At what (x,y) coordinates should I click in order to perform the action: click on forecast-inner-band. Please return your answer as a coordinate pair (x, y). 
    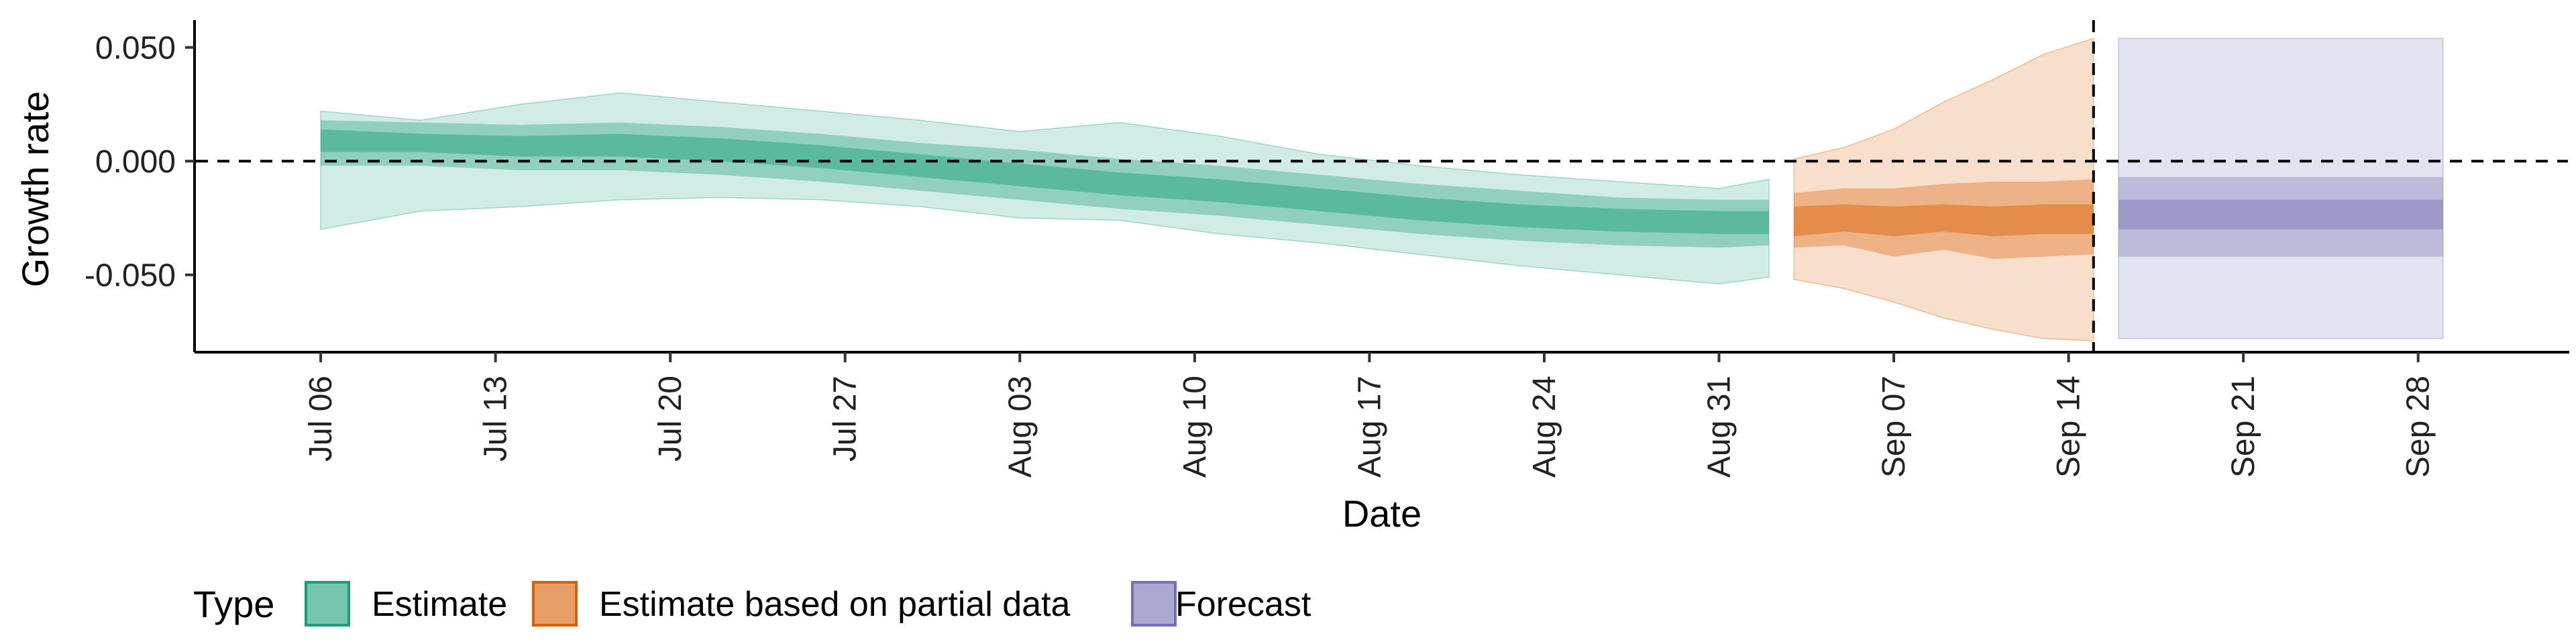
    Looking at the image, I should click on (2280, 214).